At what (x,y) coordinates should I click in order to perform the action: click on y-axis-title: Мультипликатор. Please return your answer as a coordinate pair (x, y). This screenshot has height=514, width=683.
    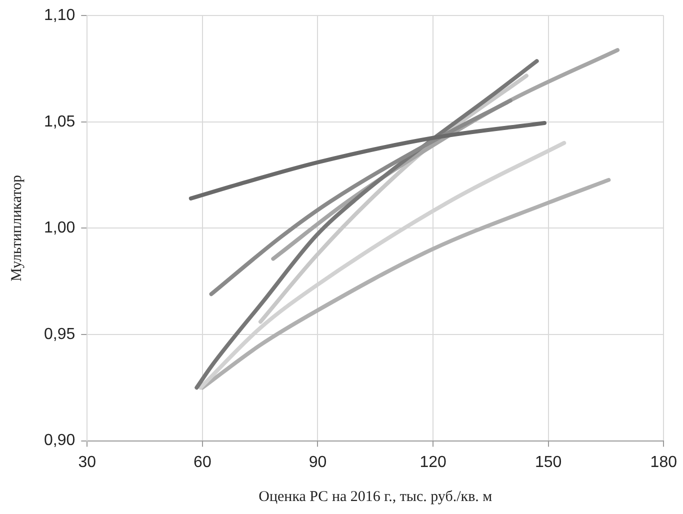
    Looking at the image, I should click on (16, 228).